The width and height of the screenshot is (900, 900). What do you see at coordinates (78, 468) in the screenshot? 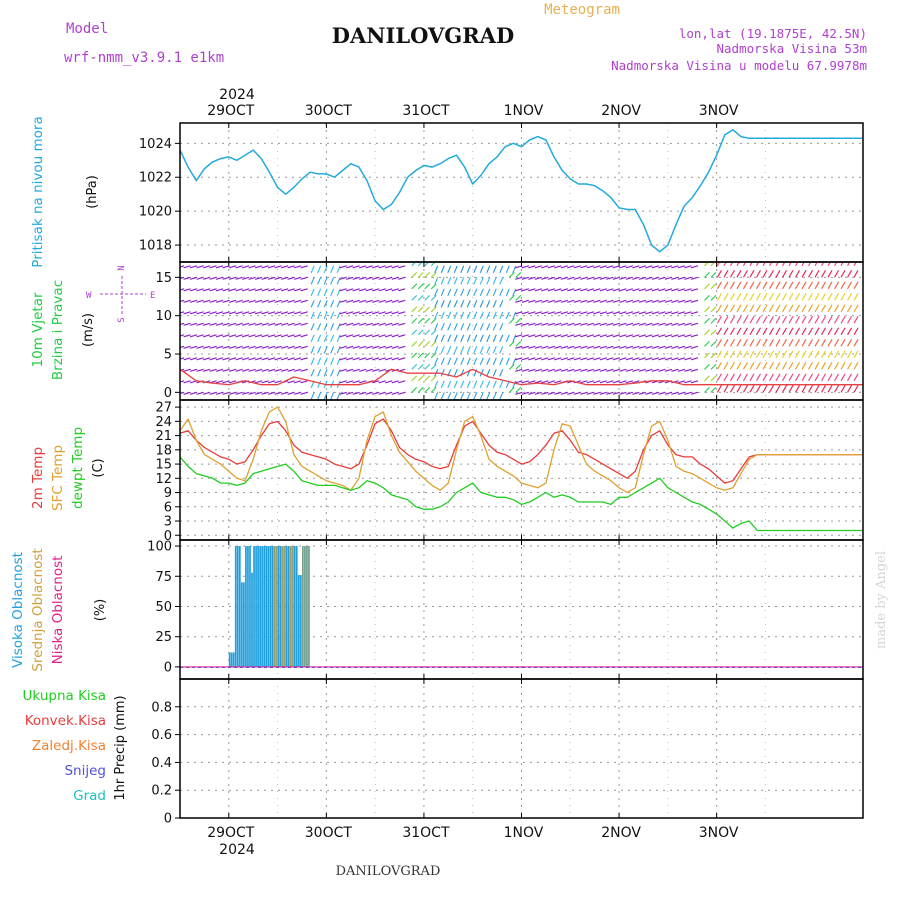
I see `dewpoint-ylabel: dewpt Temp` at bounding box center [78, 468].